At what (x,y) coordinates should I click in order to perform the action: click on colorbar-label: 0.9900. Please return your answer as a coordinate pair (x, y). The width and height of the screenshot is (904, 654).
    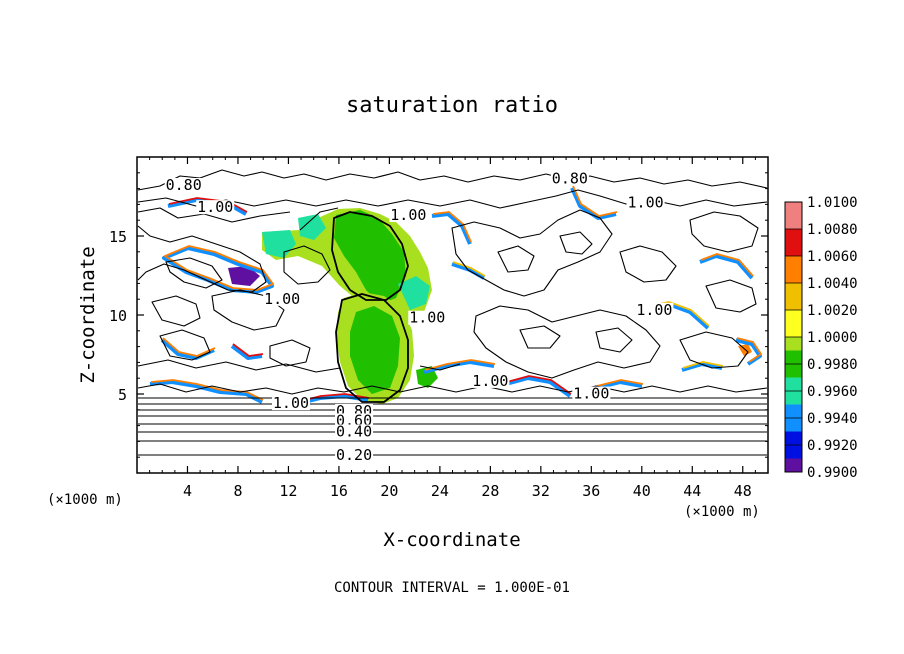
    Looking at the image, I should click on (832, 473).